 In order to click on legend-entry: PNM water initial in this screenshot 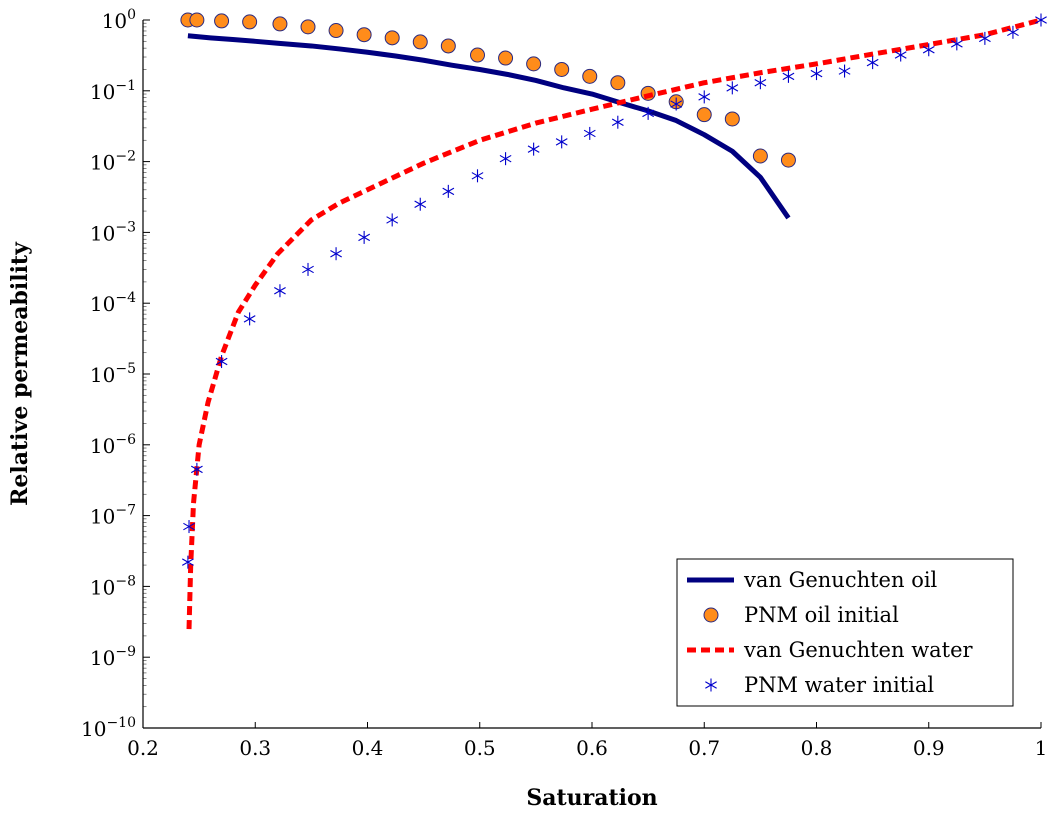, I will do `click(819, 685)`.